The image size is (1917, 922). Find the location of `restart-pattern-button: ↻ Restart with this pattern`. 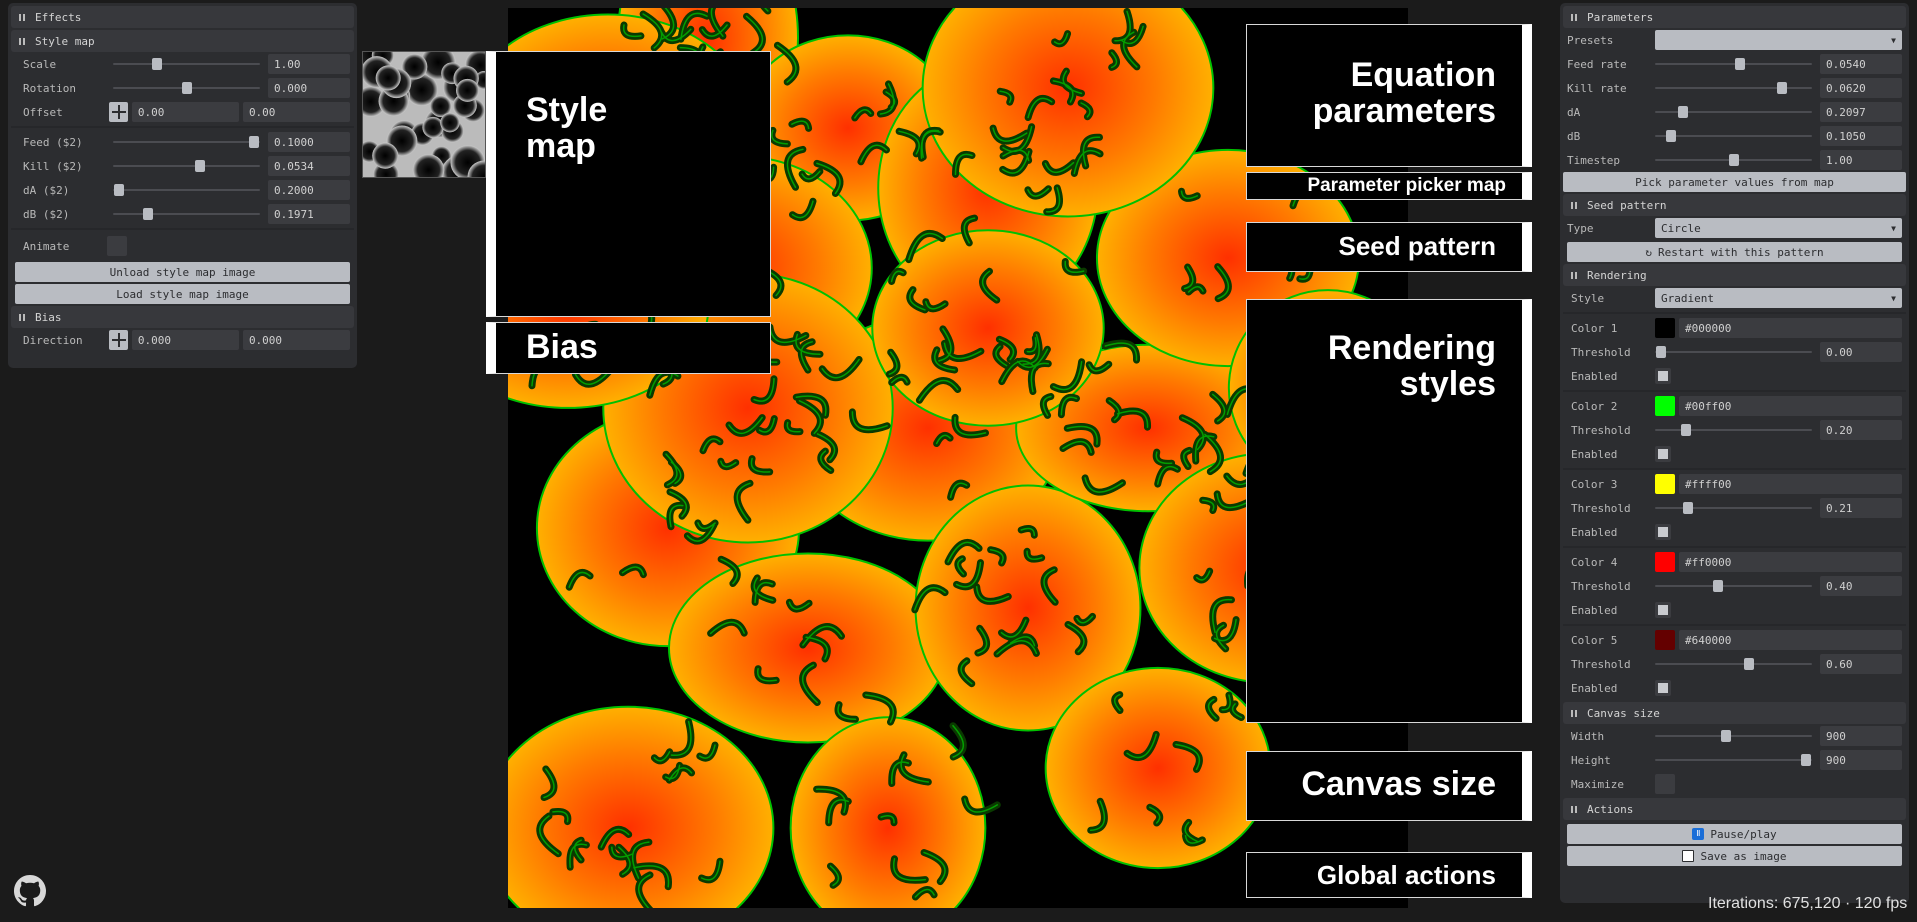

restart-pattern-button: ↻ Restart with this pattern is located at coordinates (1734, 252).